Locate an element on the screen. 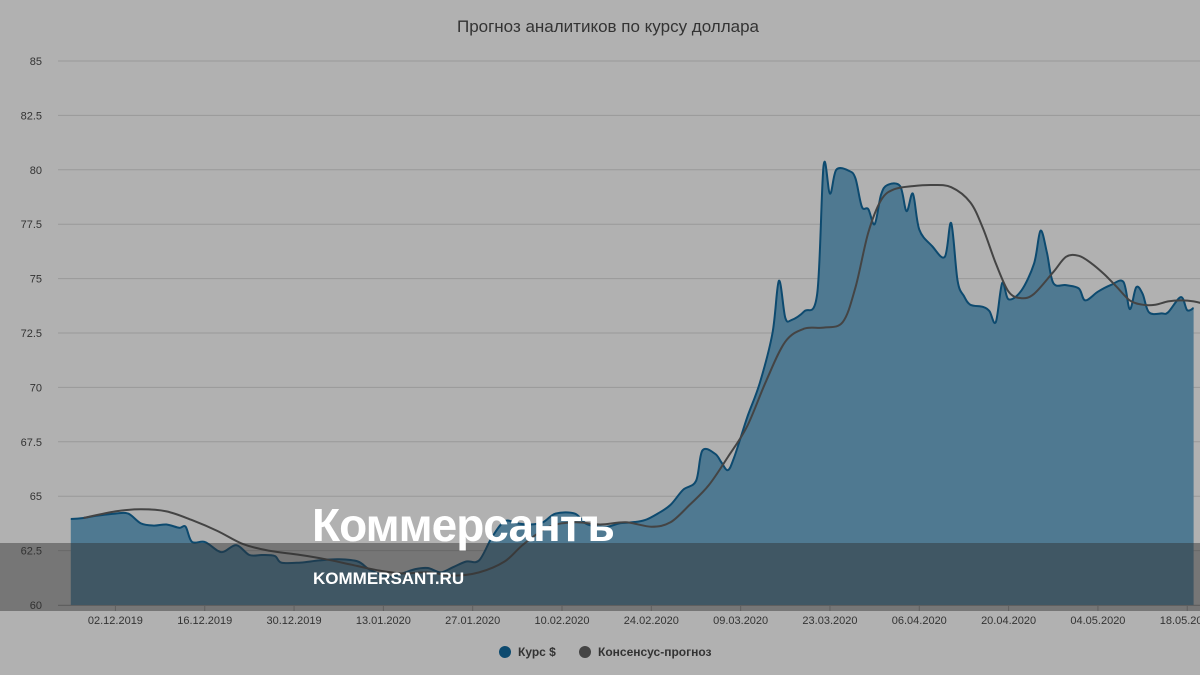  x-tick-label: 16.12.2019 is located at coordinates (204, 621).